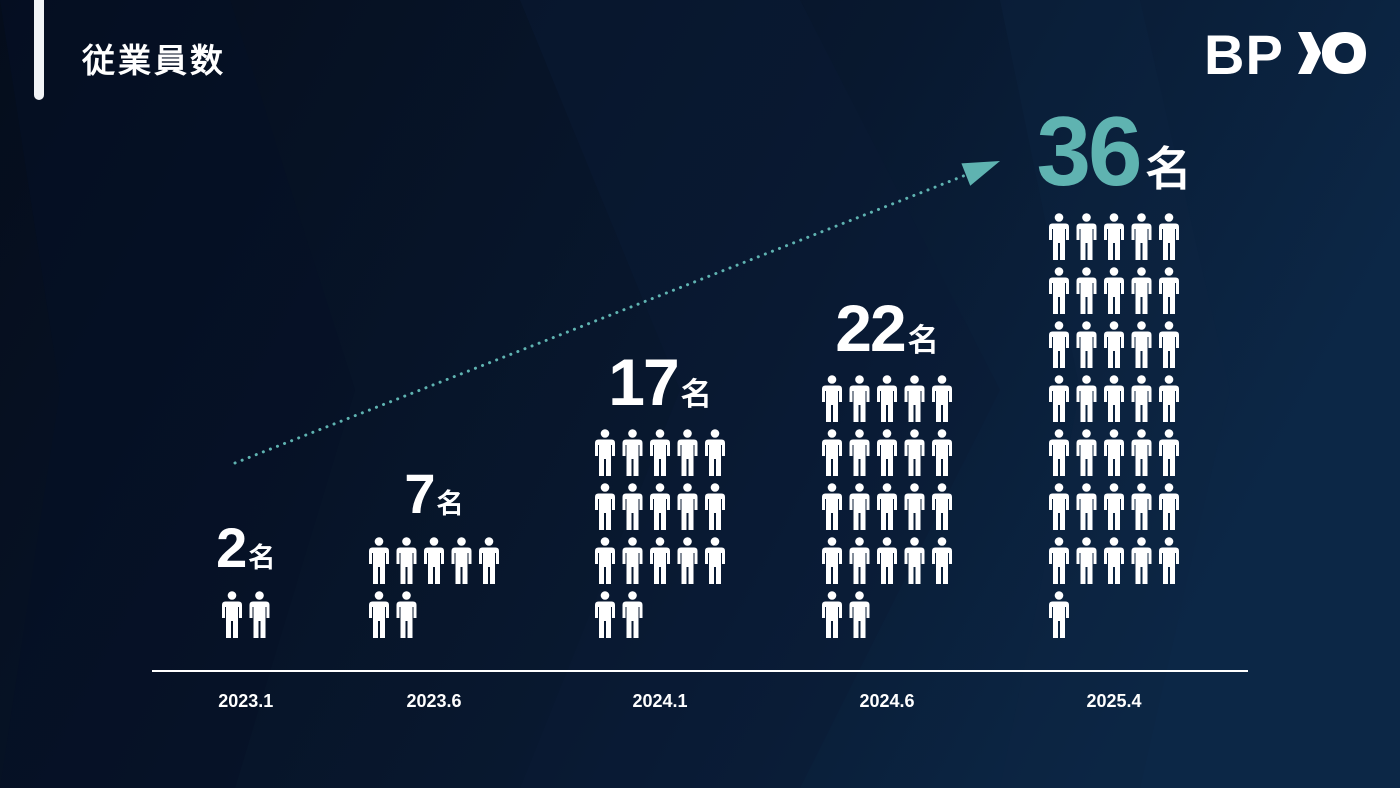 Image resolution: width=1400 pixels, height=788 pixels. I want to click on bar-2024.1, so click(660, 533).